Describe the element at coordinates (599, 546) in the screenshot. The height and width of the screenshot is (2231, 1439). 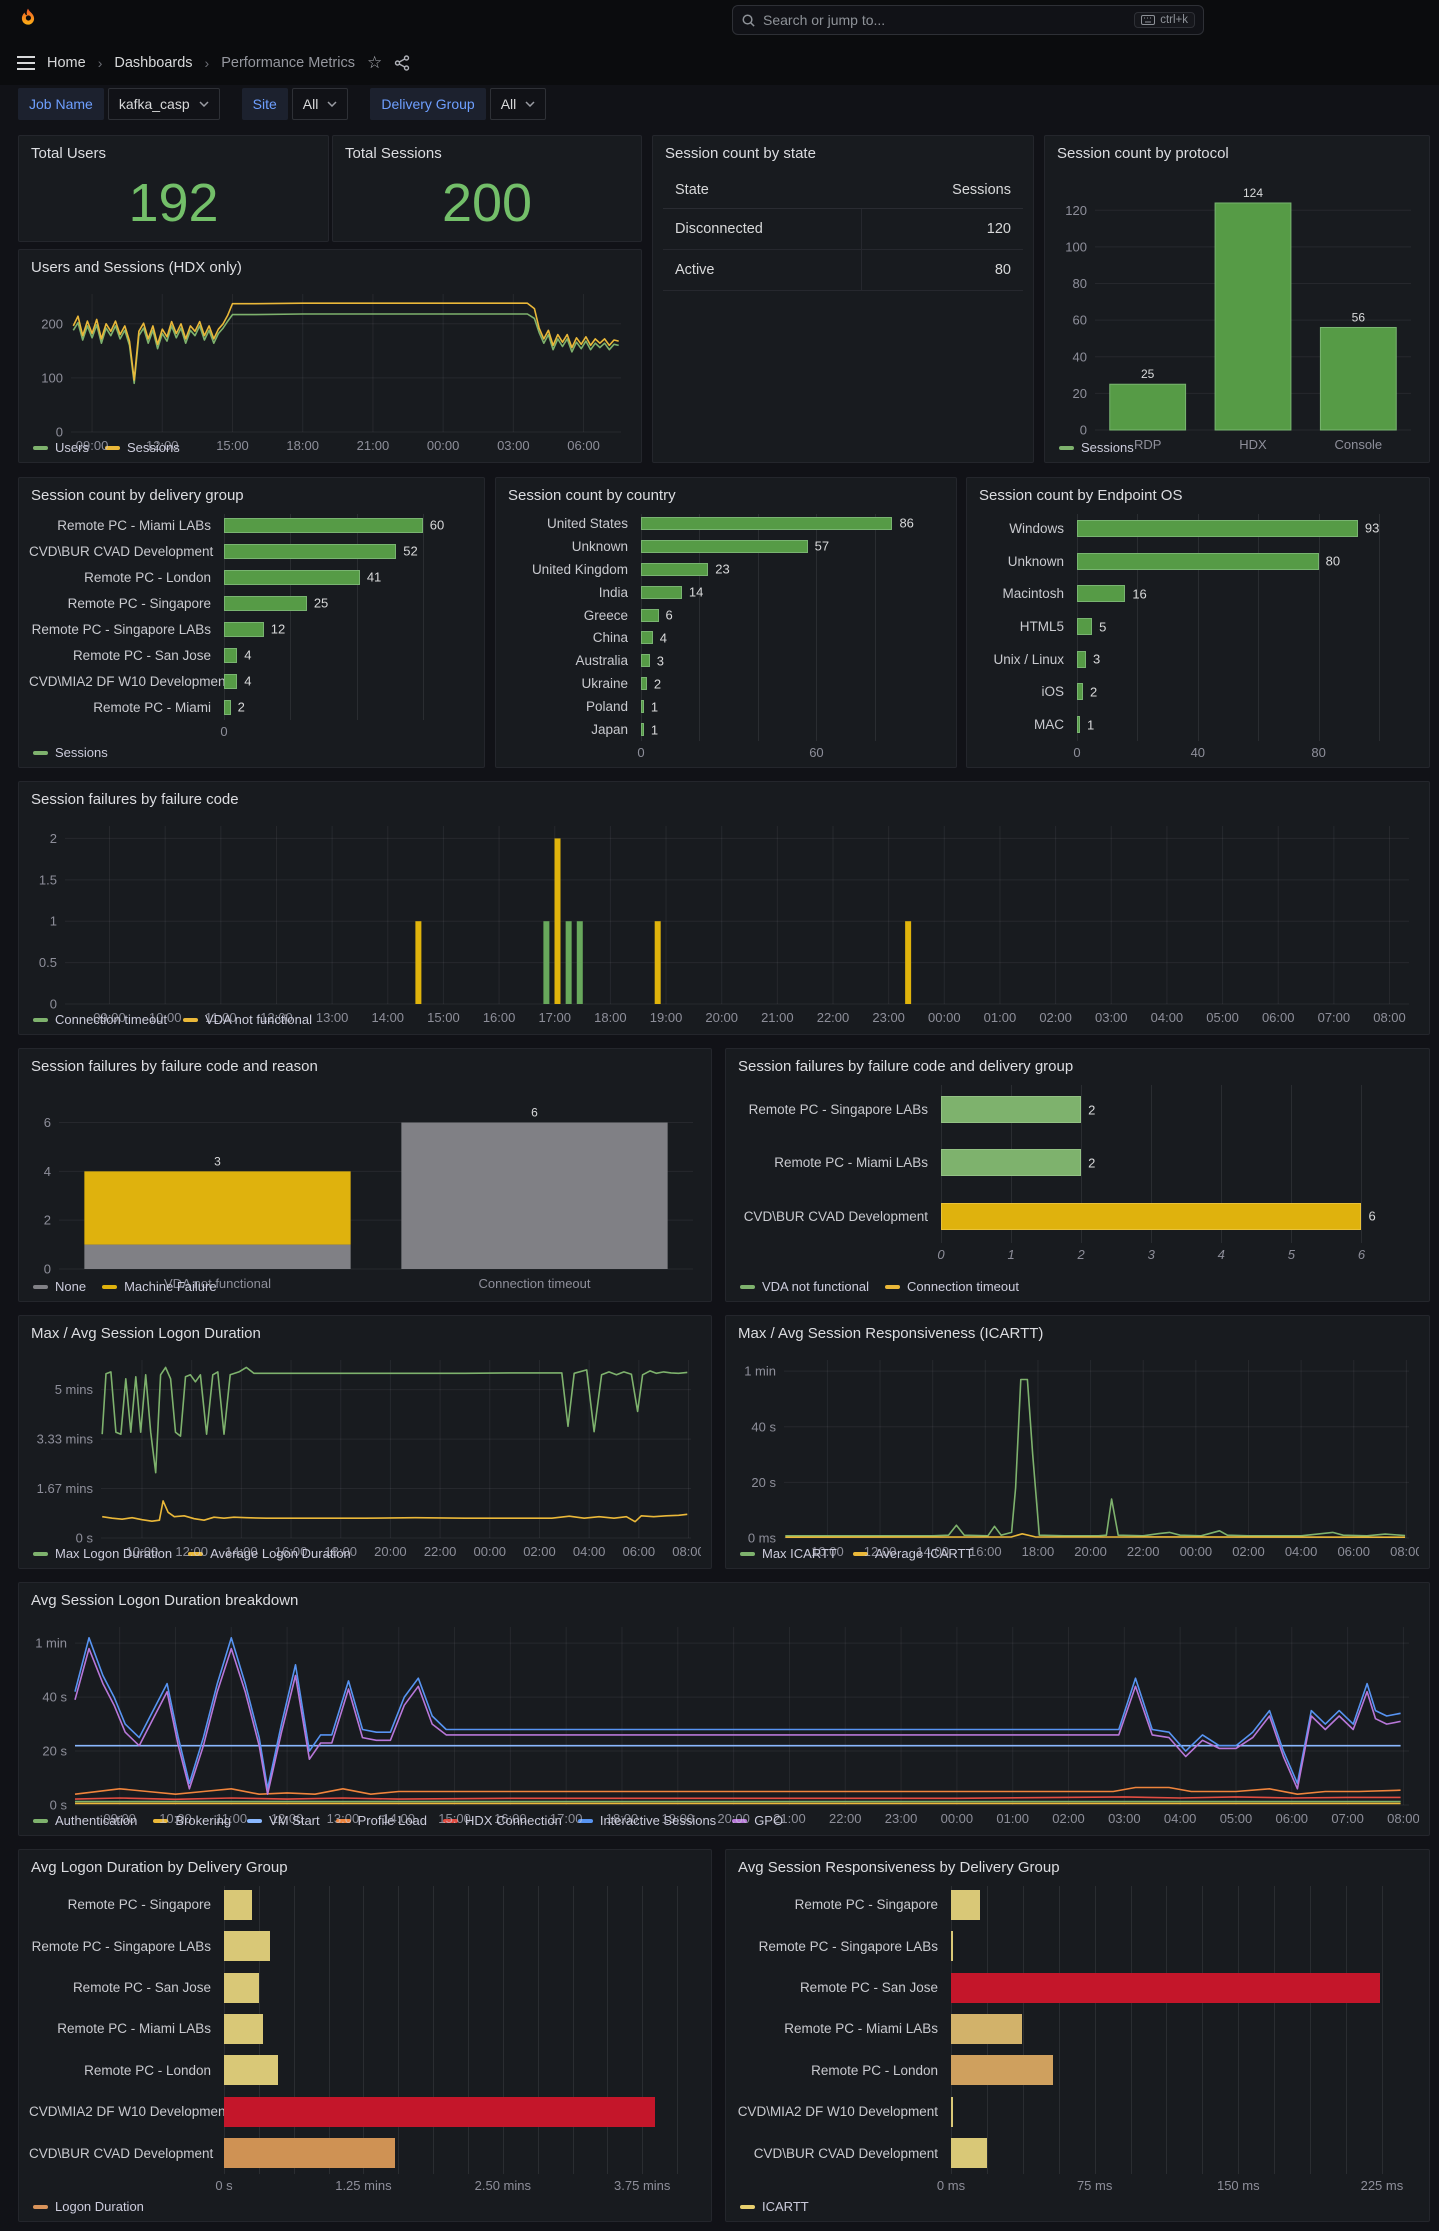
I see `bar-label: Unknown` at that location.